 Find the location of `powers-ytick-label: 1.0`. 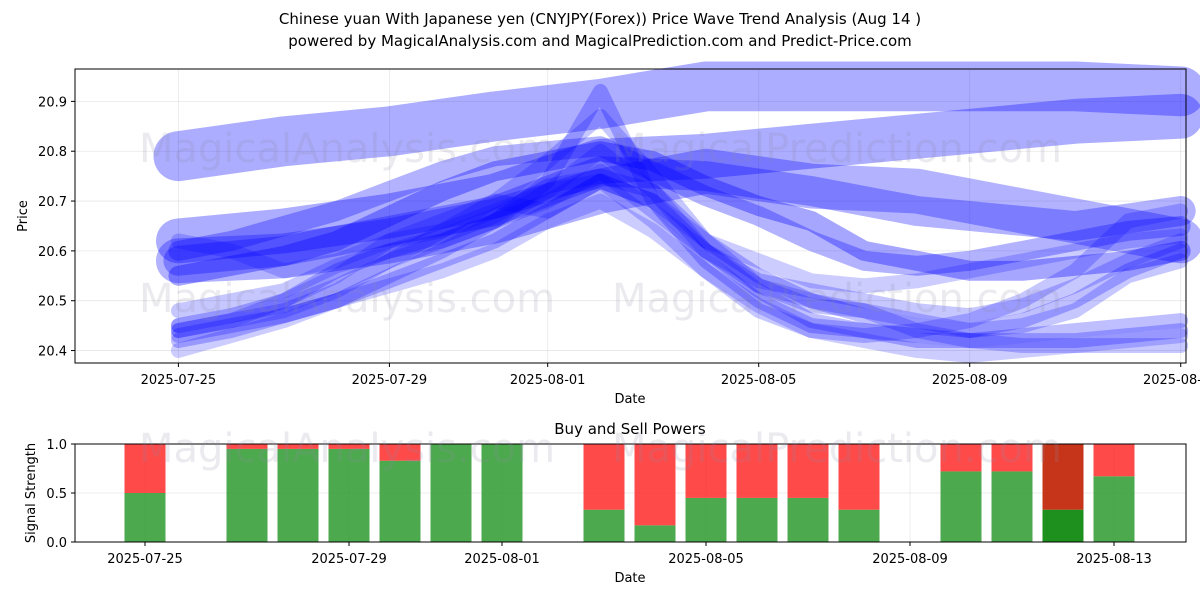

powers-ytick-label: 1.0 is located at coordinates (56, 445).